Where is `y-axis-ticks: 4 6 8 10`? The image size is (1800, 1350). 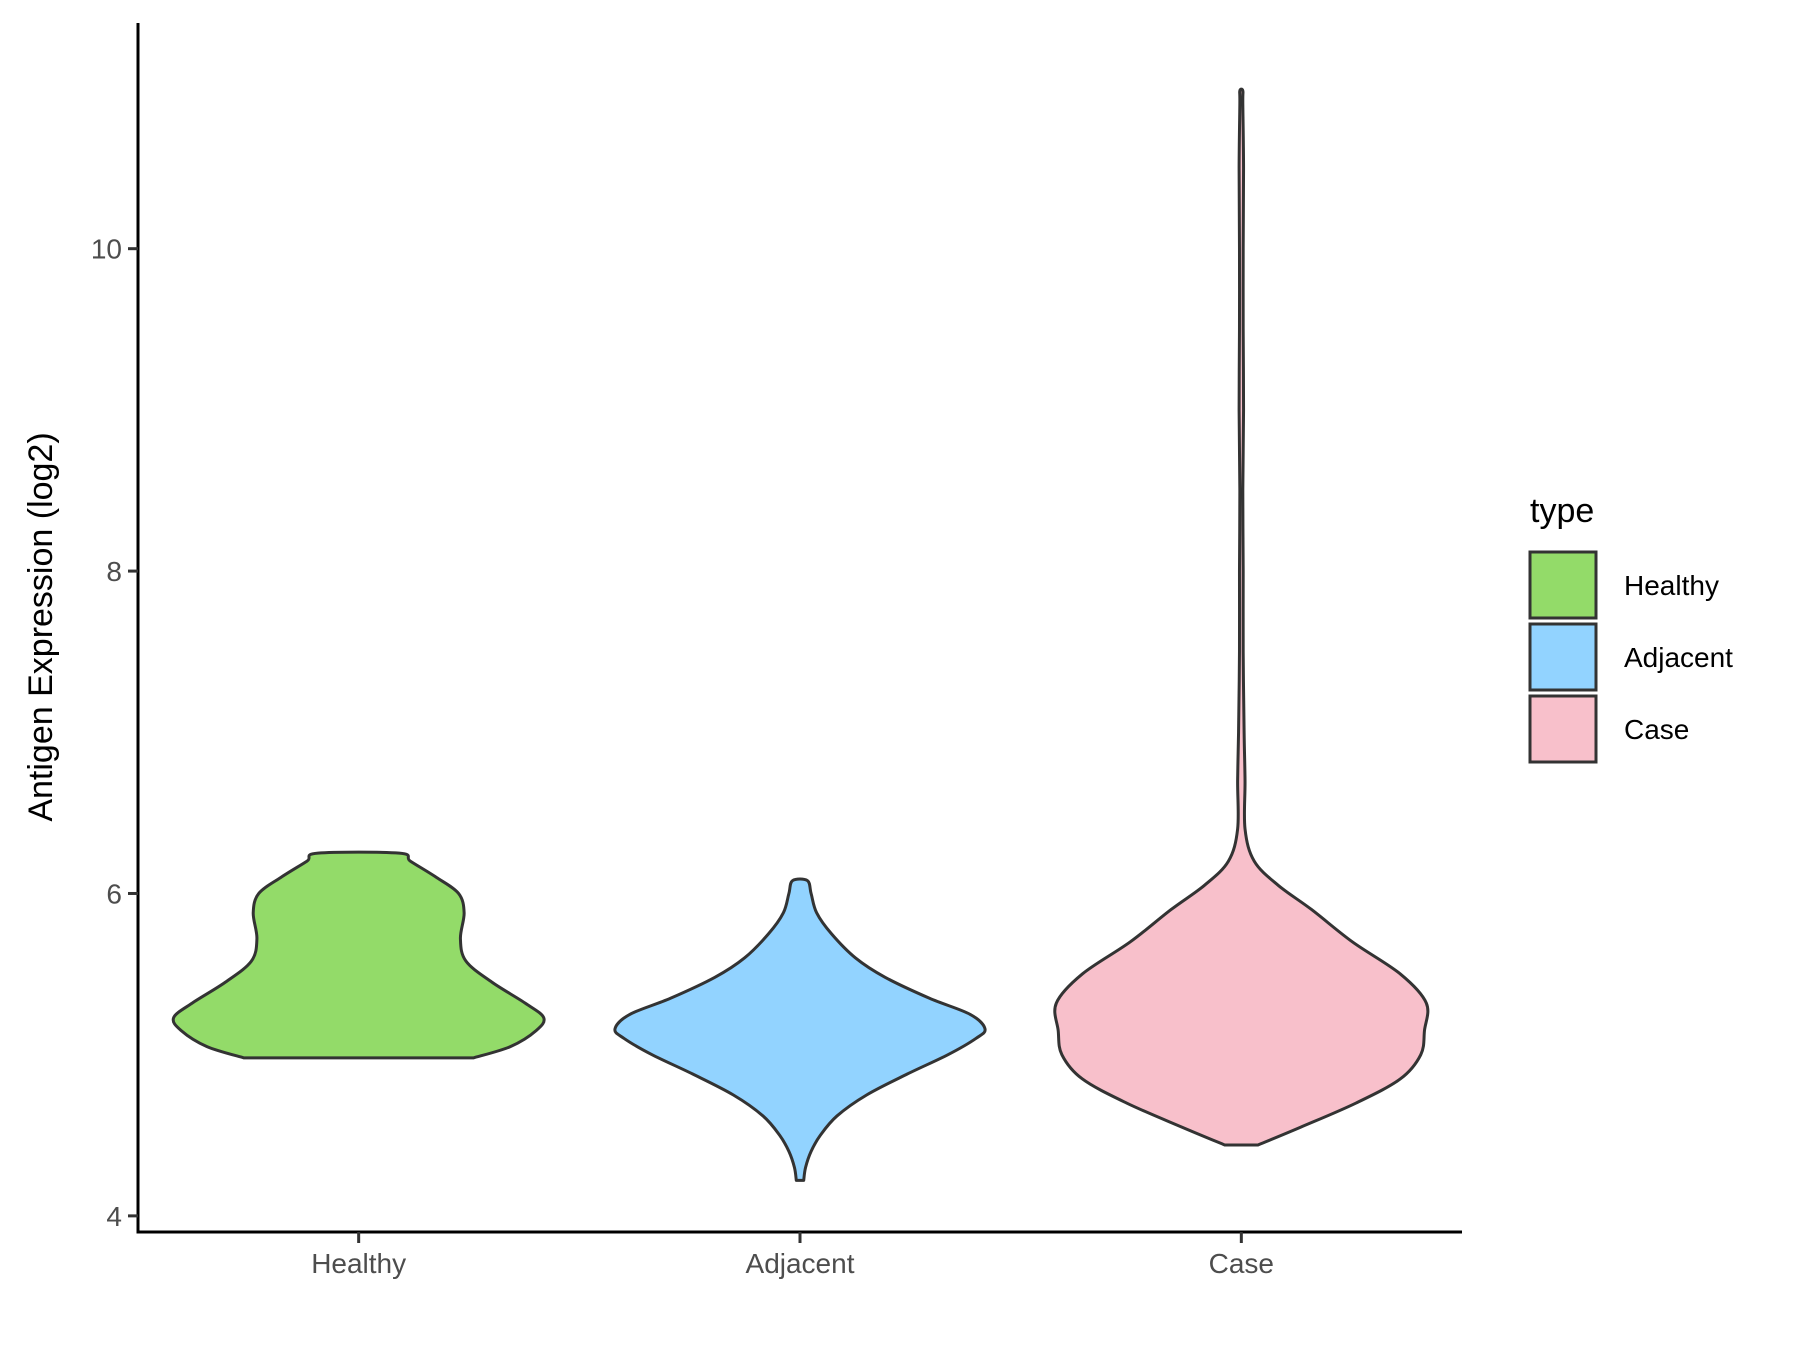
y-axis-ticks: 4 6 8 10 is located at coordinates (114, 733).